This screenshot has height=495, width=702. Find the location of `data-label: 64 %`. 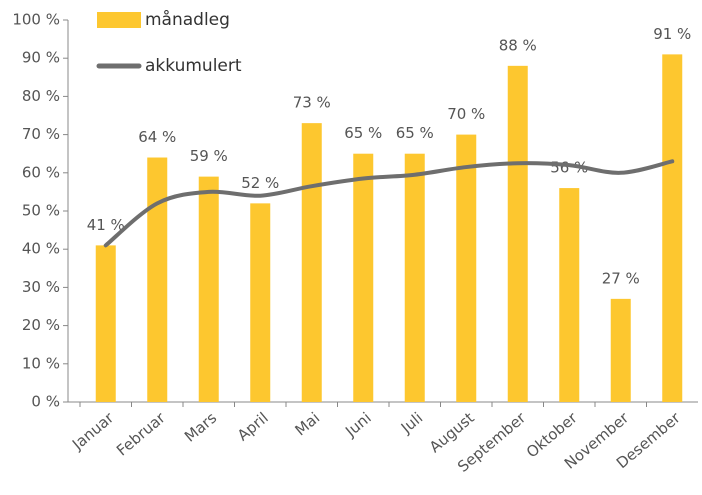

data-label: 64 % is located at coordinates (157, 137).